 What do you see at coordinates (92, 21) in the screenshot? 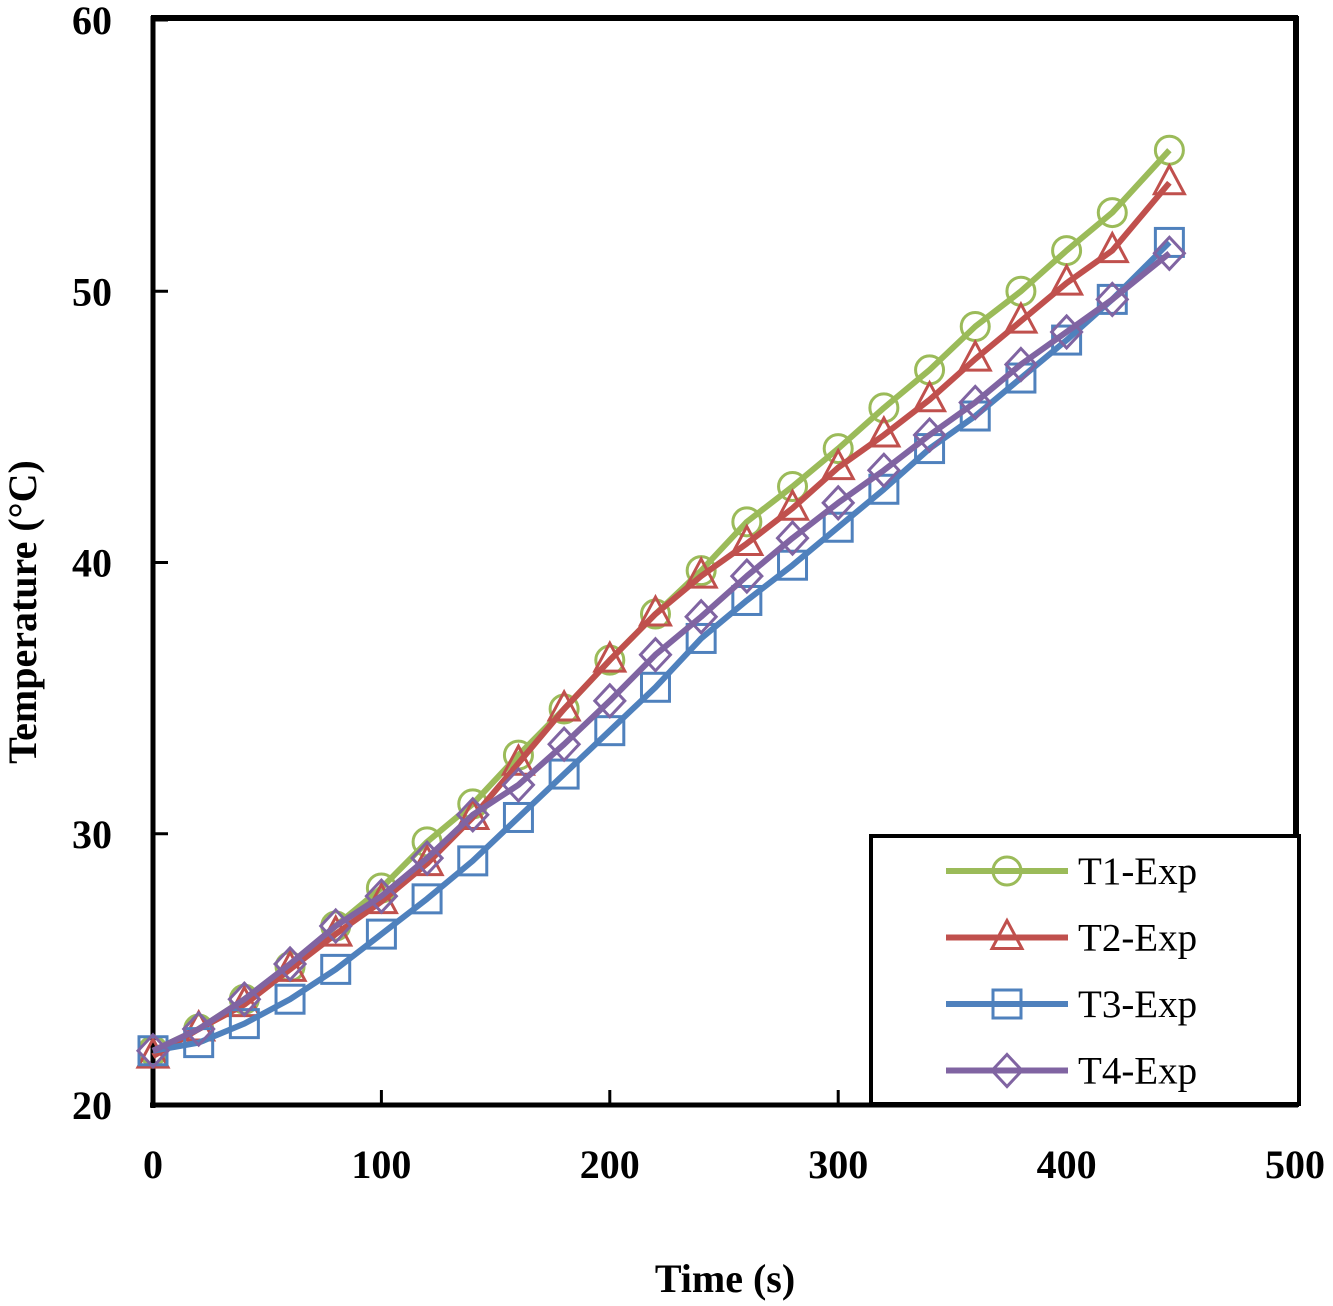
I see `y-tick-label: 60` at bounding box center [92, 21].